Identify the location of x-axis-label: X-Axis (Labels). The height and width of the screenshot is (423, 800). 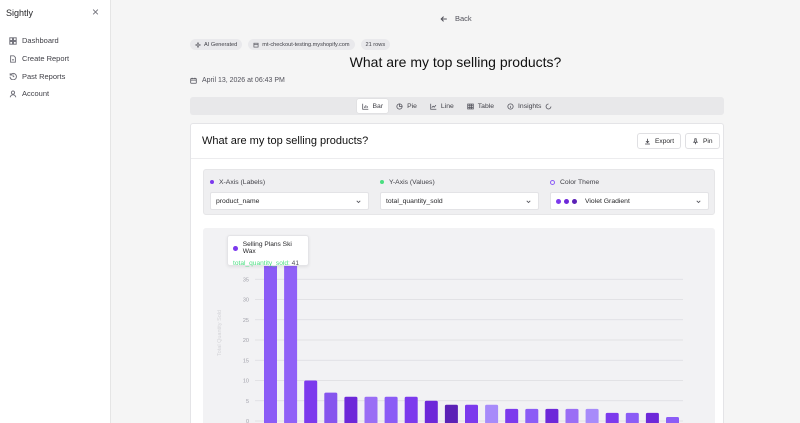
(289, 182).